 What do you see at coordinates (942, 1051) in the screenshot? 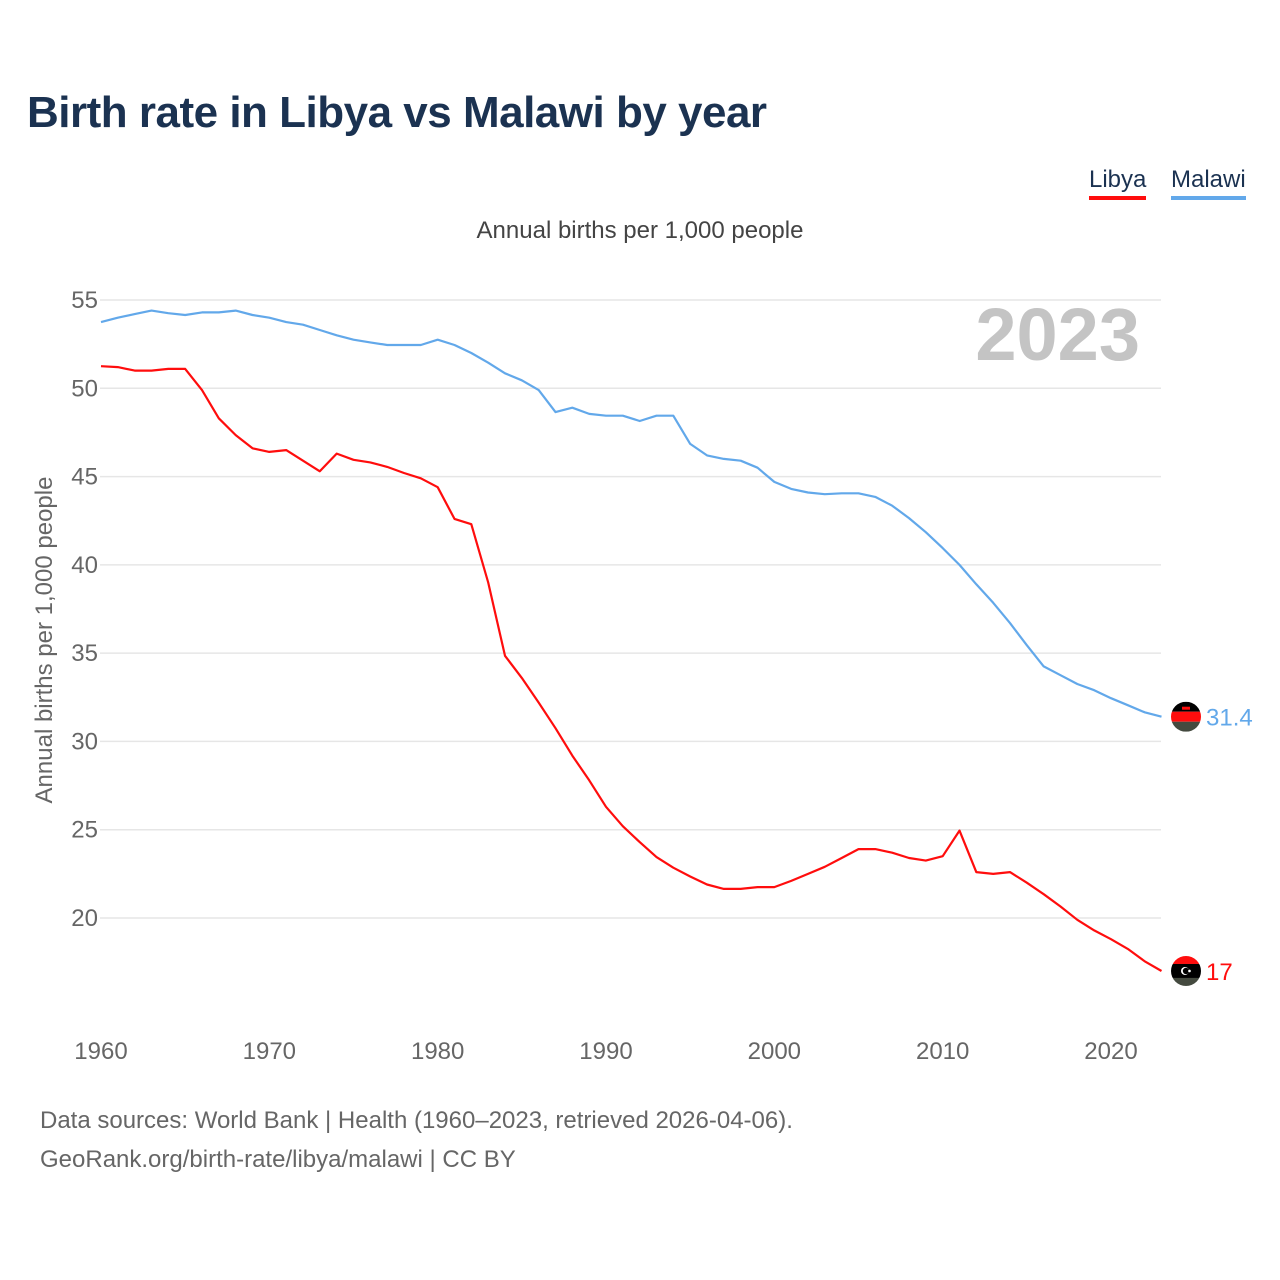
I see `x-tick-label: 2010` at bounding box center [942, 1051].